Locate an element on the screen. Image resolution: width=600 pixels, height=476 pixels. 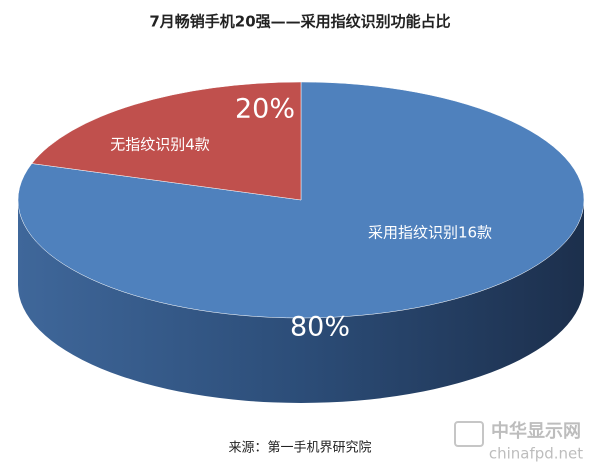
slice is located at coordinates (166, 141).